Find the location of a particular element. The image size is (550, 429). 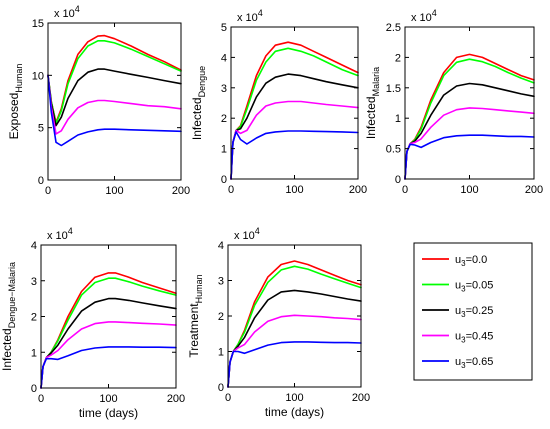

y-tick-label: 10 is located at coordinates (38, 76).